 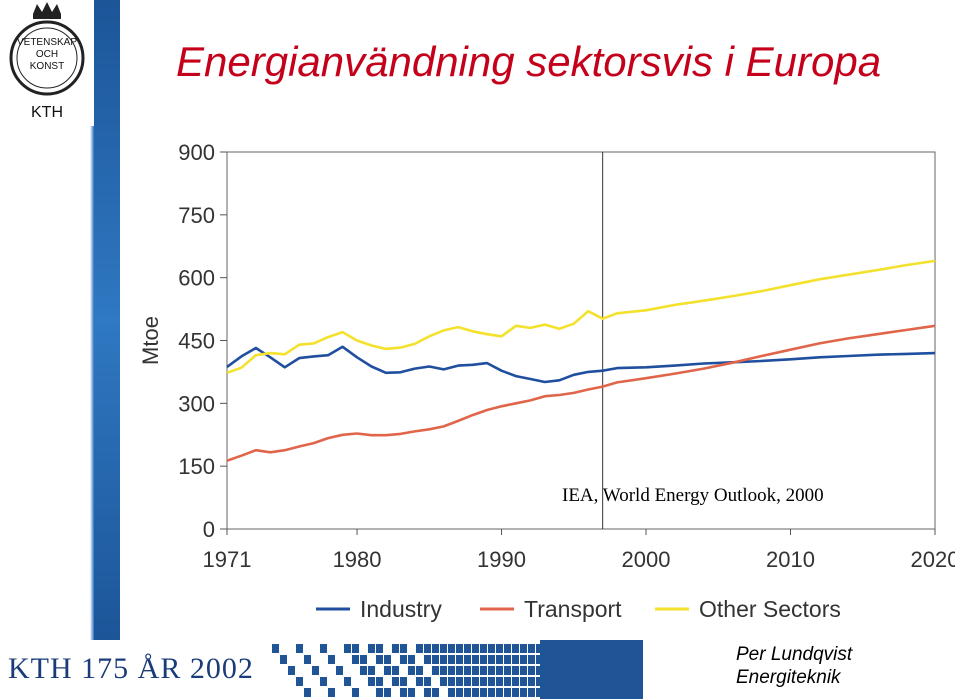 What do you see at coordinates (47, 66) in the screenshot?
I see `logo-line-3: KONST` at bounding box center [47, 66].